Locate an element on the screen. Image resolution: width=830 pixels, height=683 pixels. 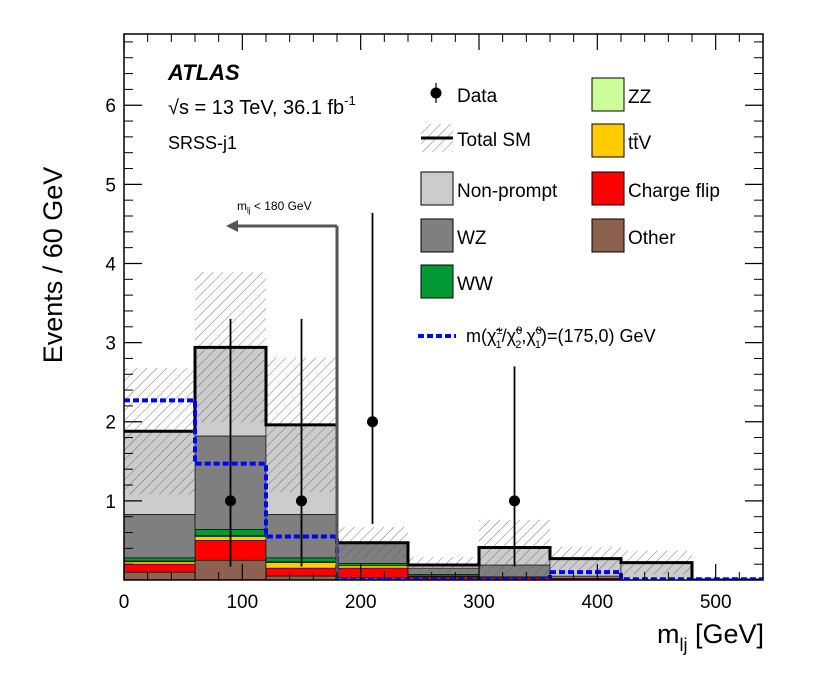
y-tick-label: 3 is located at coordinates (110, 344).